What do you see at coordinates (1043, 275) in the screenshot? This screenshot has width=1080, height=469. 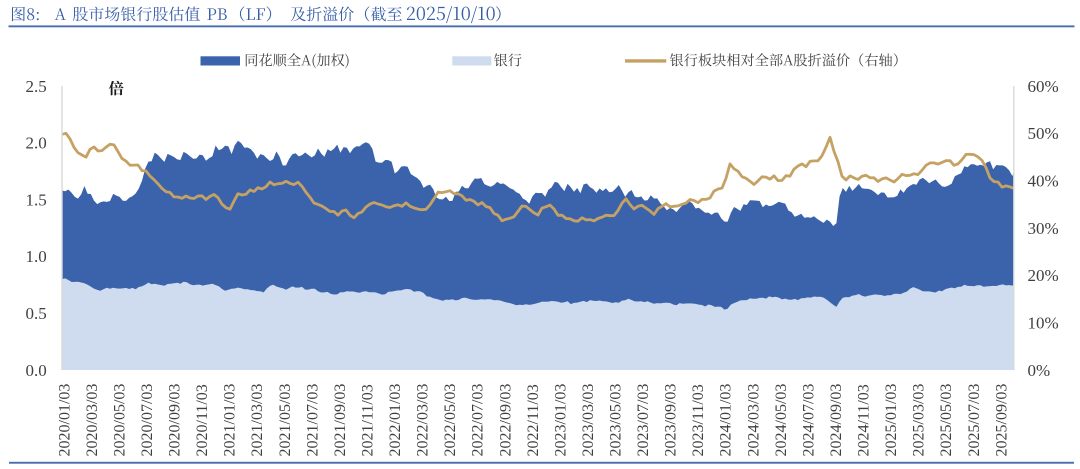 I see `svg-text: 20%` at bounding box center [1043, 275].